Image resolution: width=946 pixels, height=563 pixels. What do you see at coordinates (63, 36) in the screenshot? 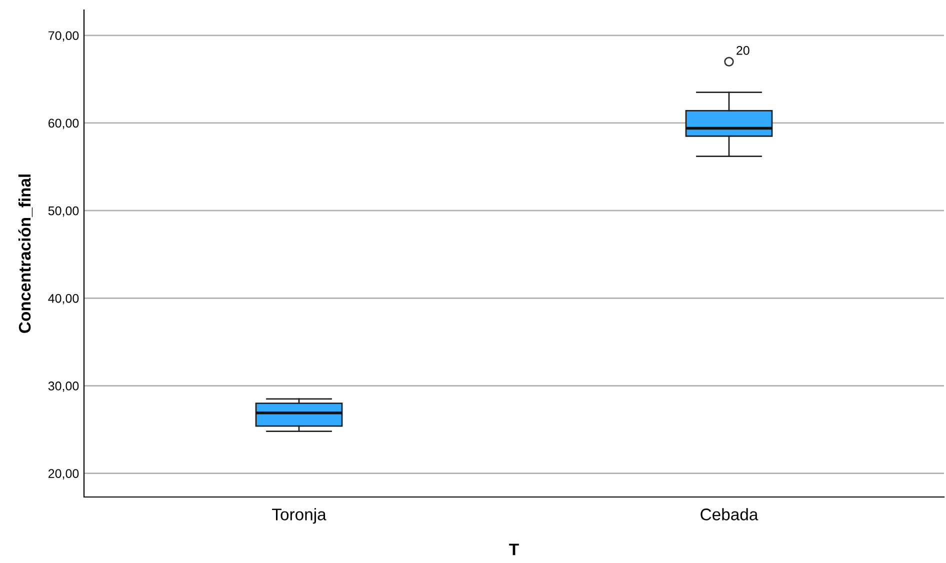
I see `y-tick-label: 70,00` at bounding box center [63, 36].